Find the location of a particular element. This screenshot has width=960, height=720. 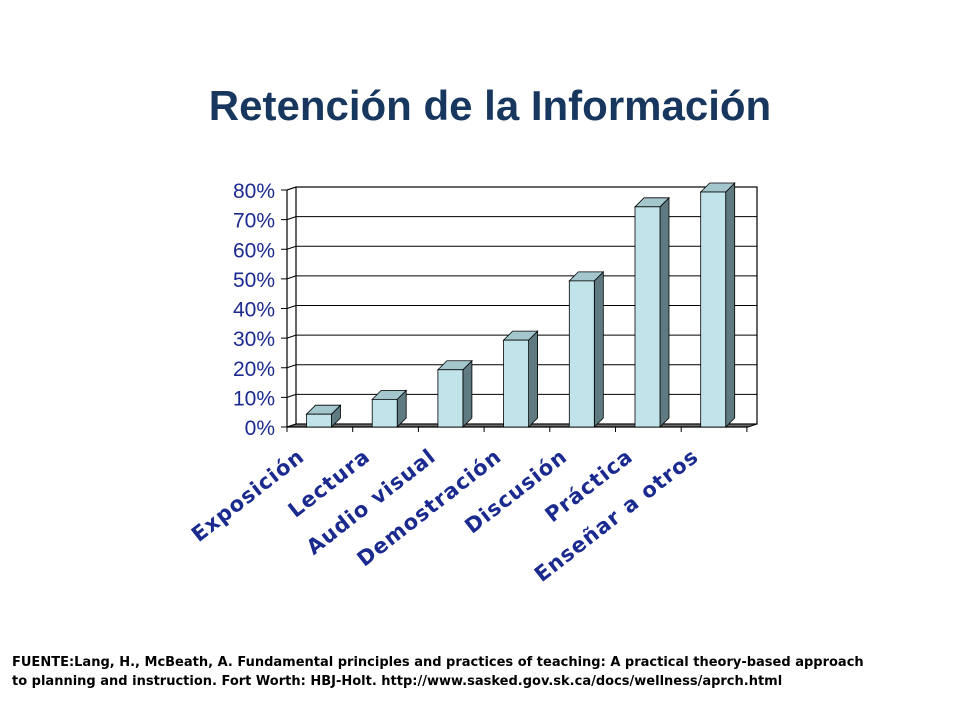

x-category-label: Exposición is located at coordinates (248, 495).